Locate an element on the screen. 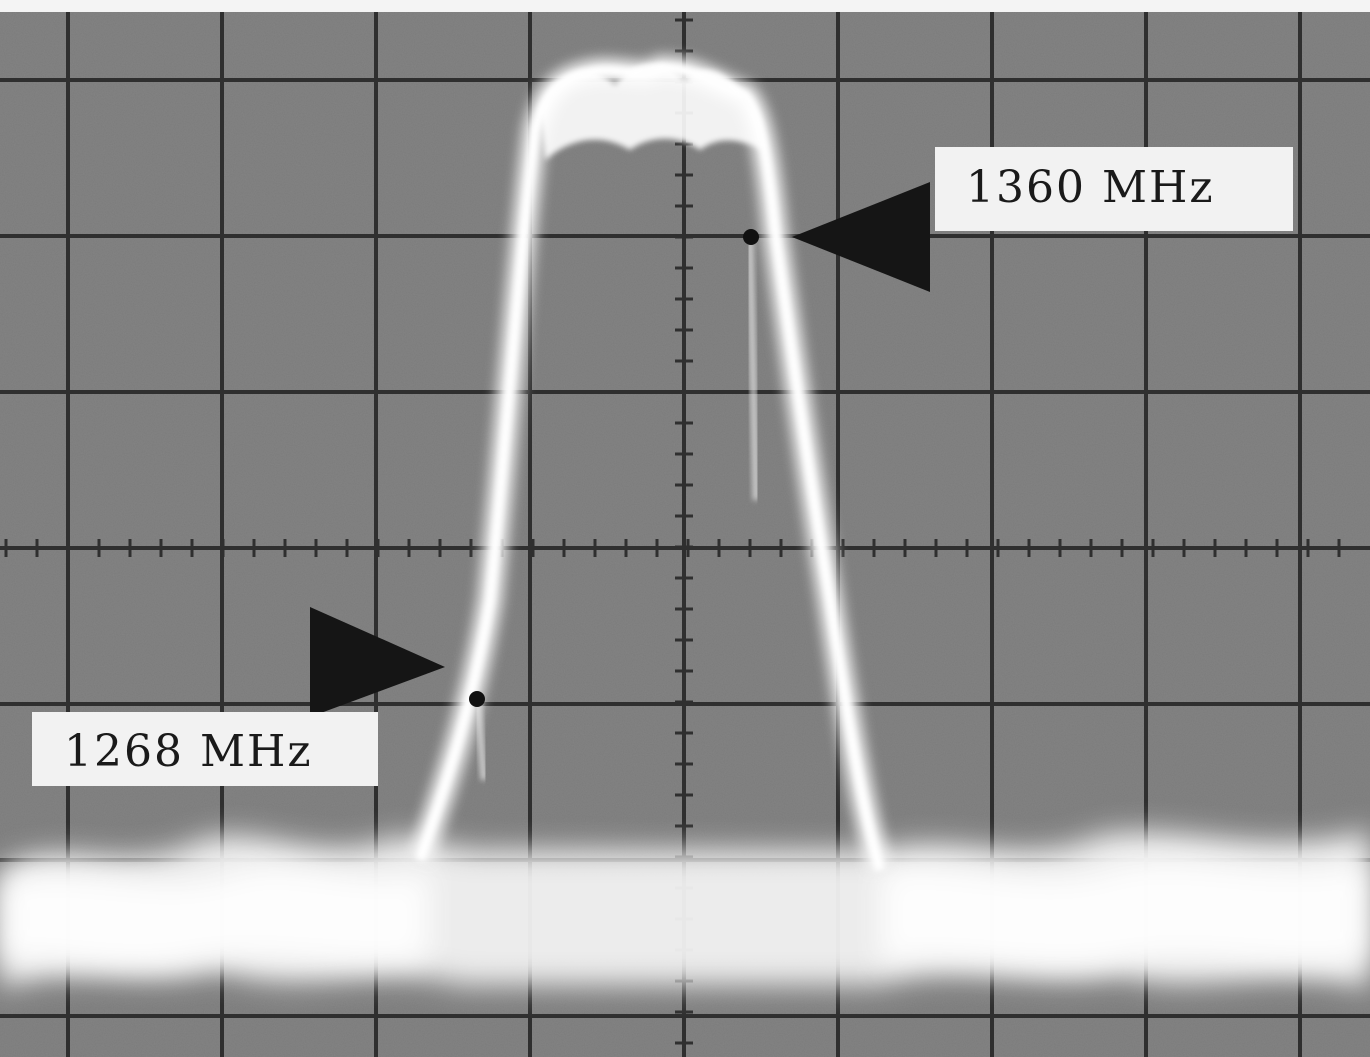 The height and width of the screenshot is (1057, 1370). upper-marker-label: 1360 MHz is located at coordinates (1090, 187).